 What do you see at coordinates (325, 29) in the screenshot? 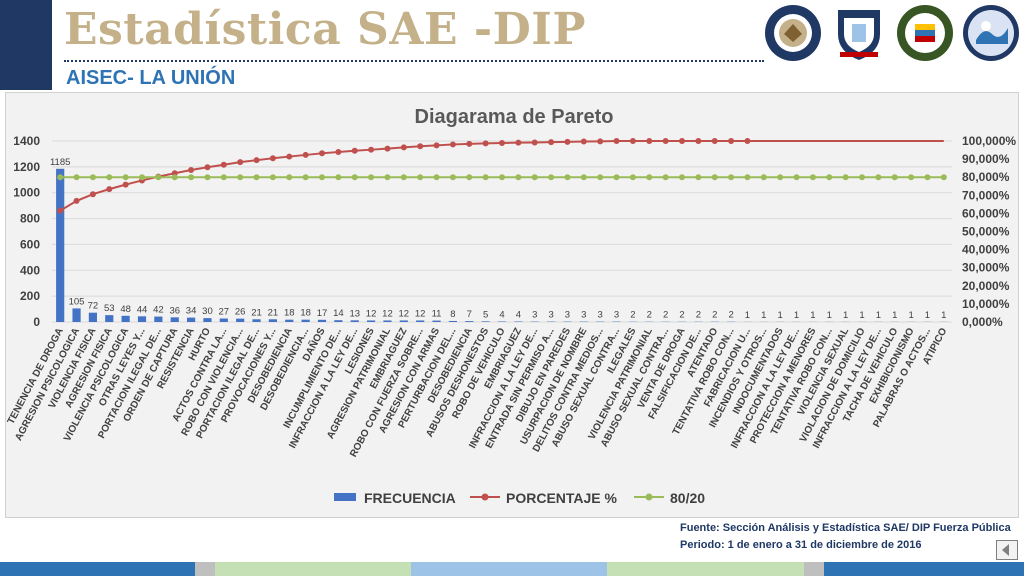
I see `page-title: Estadística SAE -DIP` at bounding box center [325, 29].